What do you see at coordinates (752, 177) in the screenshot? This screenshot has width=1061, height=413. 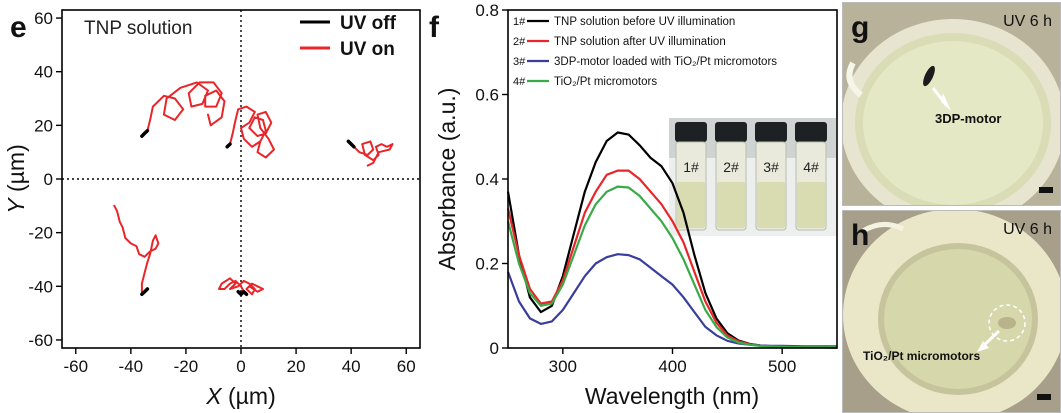 I see `vials-inset-photo: 1# 2# 3# 4#` at bounding box center [752, 177].